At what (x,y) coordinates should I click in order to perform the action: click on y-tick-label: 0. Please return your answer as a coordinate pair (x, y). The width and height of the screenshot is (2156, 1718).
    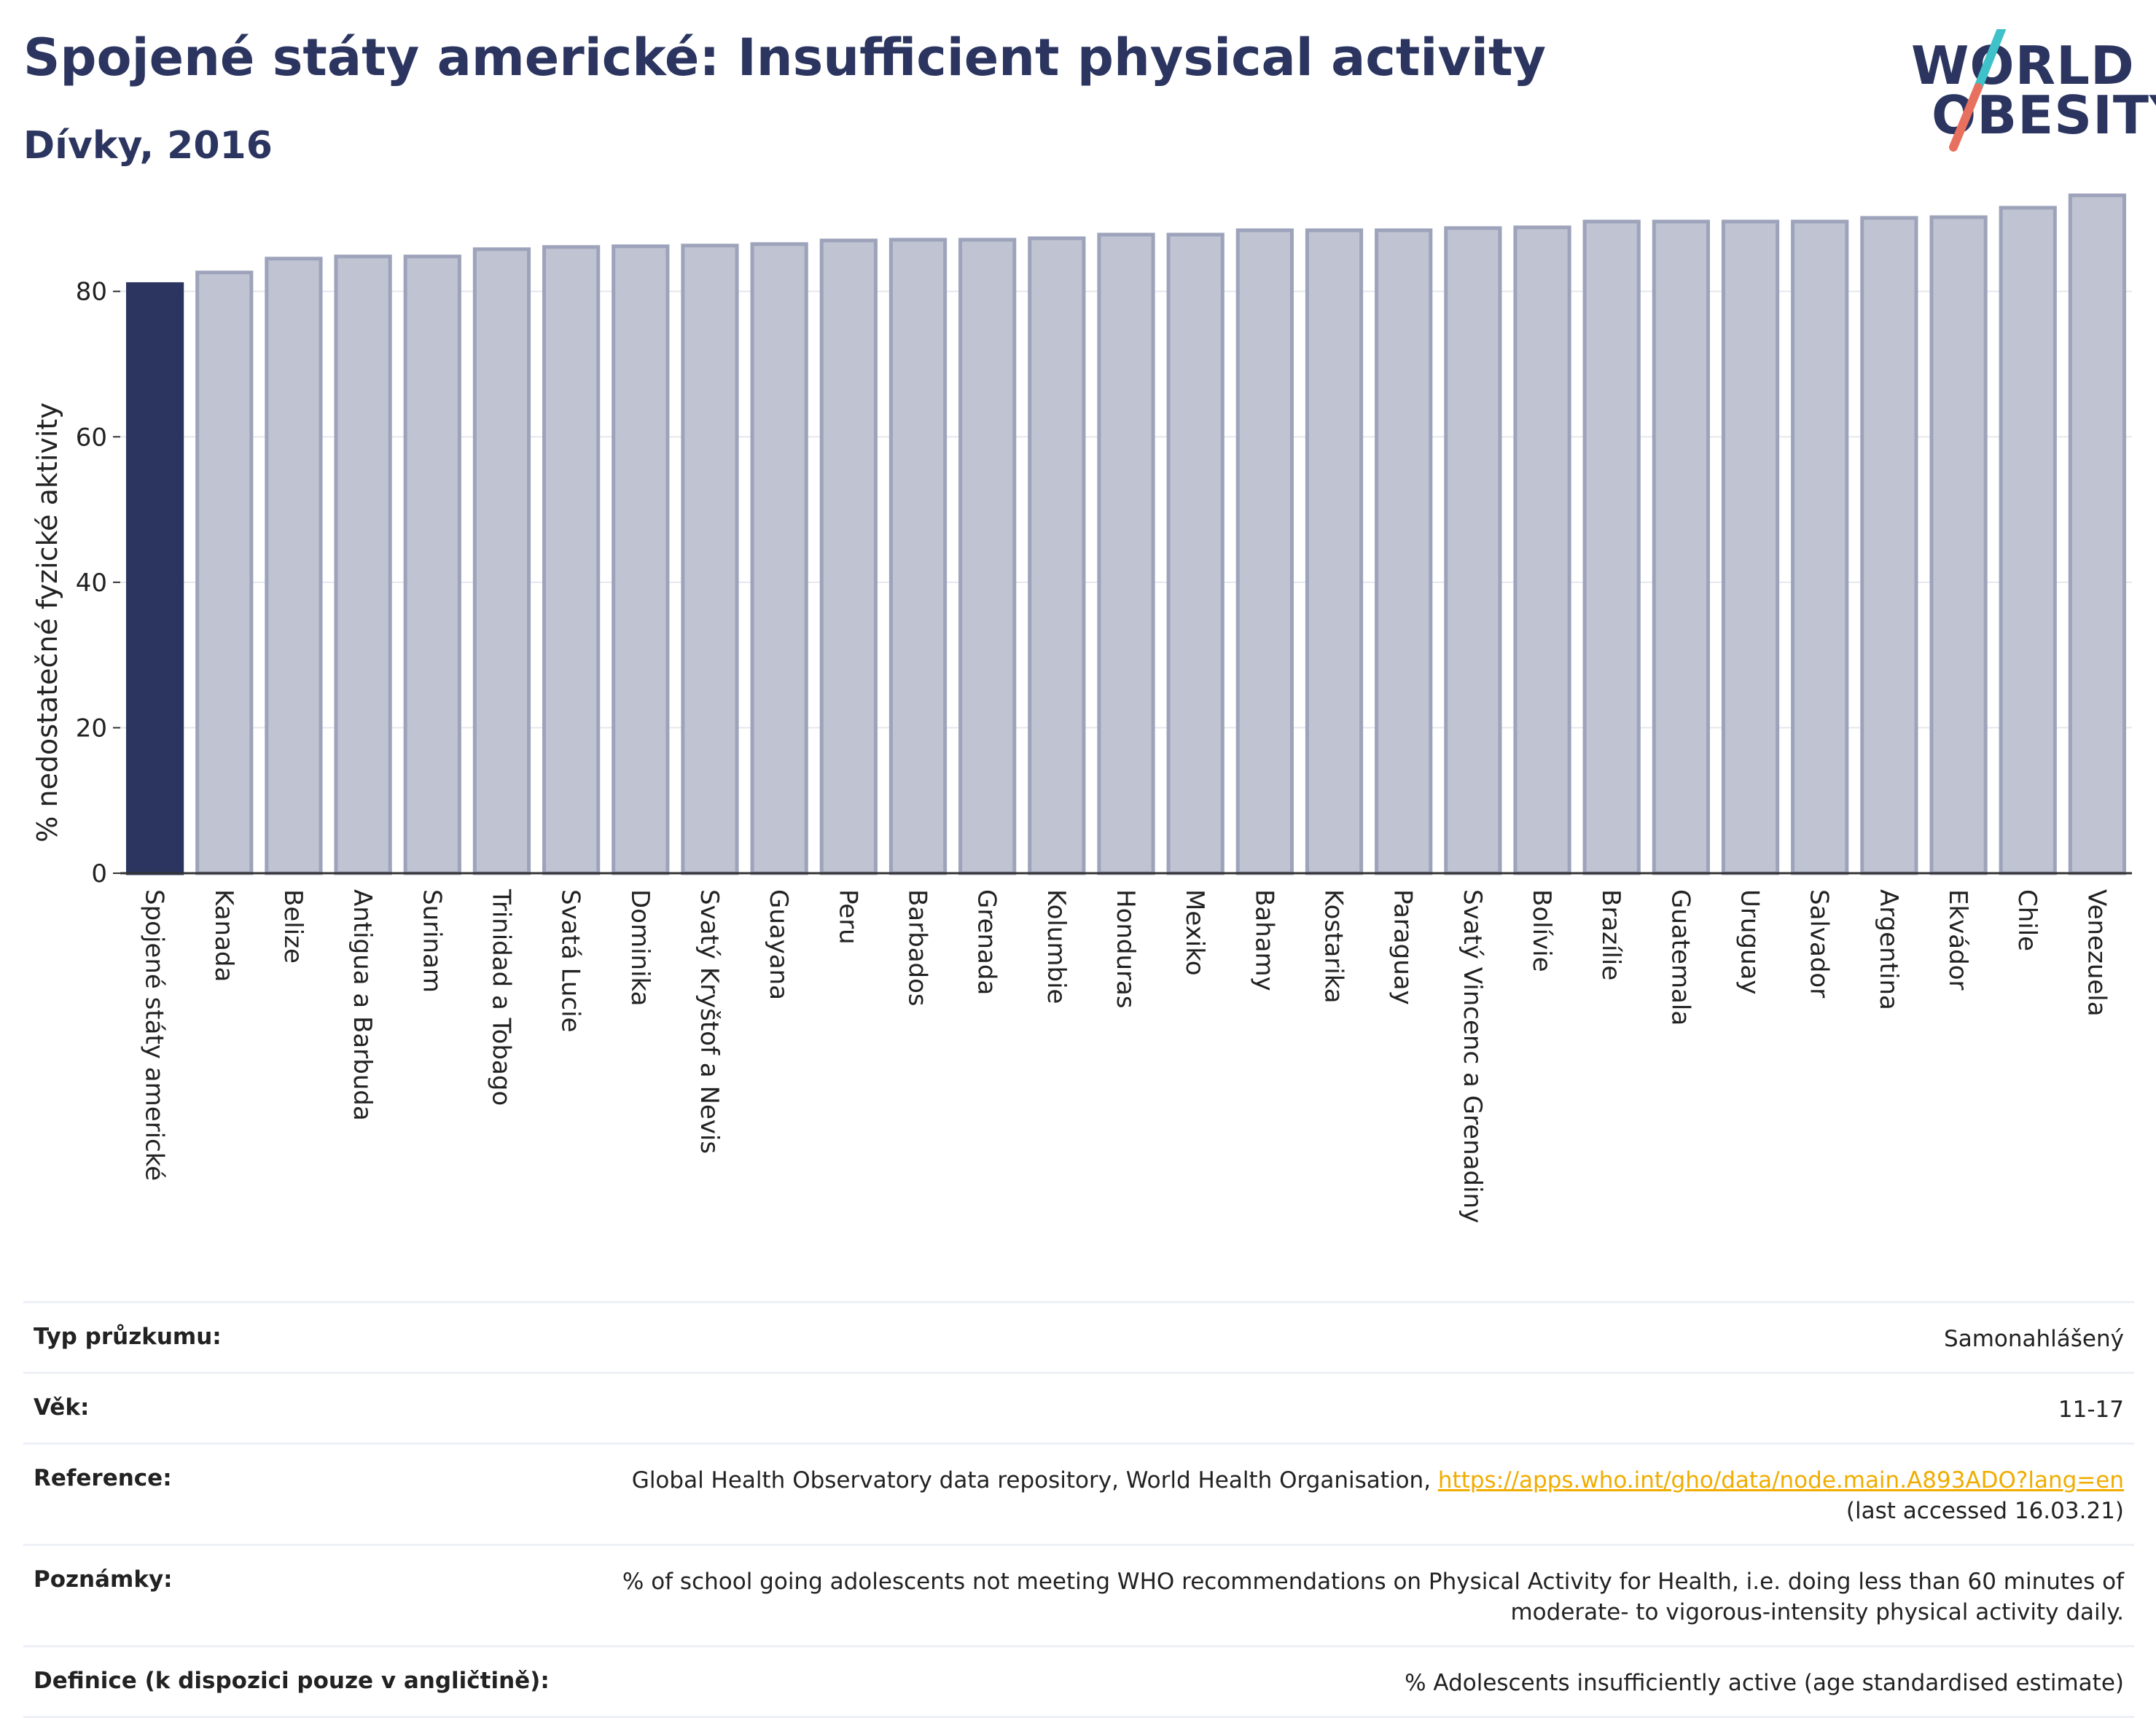
    Looking at the image, I should click on (99, 874).